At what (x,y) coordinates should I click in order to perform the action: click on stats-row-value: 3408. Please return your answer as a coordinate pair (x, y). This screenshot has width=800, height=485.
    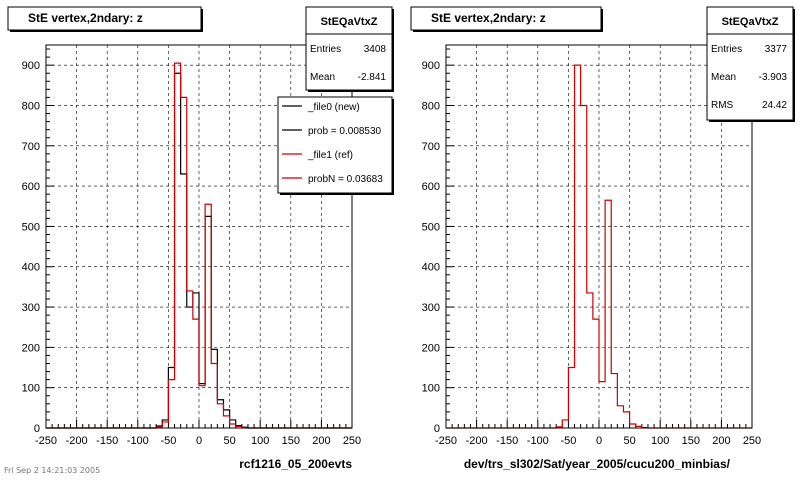
    Looking at the image, I should click on (375, 49).